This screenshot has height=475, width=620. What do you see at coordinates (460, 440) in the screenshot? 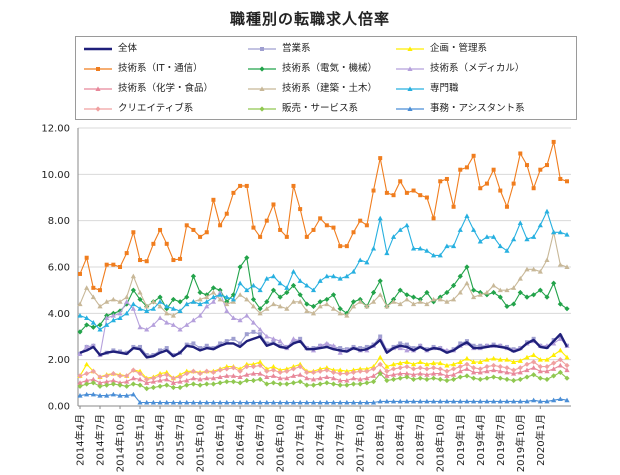
I see `x-tick-label-19: 2019年1月` at bounding box center [460, 440].